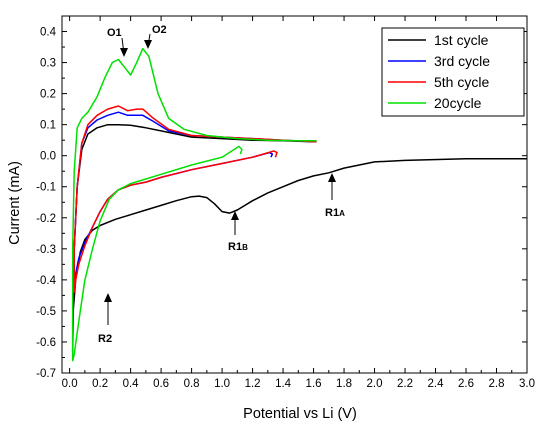 The height and width of the screenshot is (431, 550). Describe the element at coordinates (159, 30) in the screenshot. I see `annotation-o2-label: O2` at that location.